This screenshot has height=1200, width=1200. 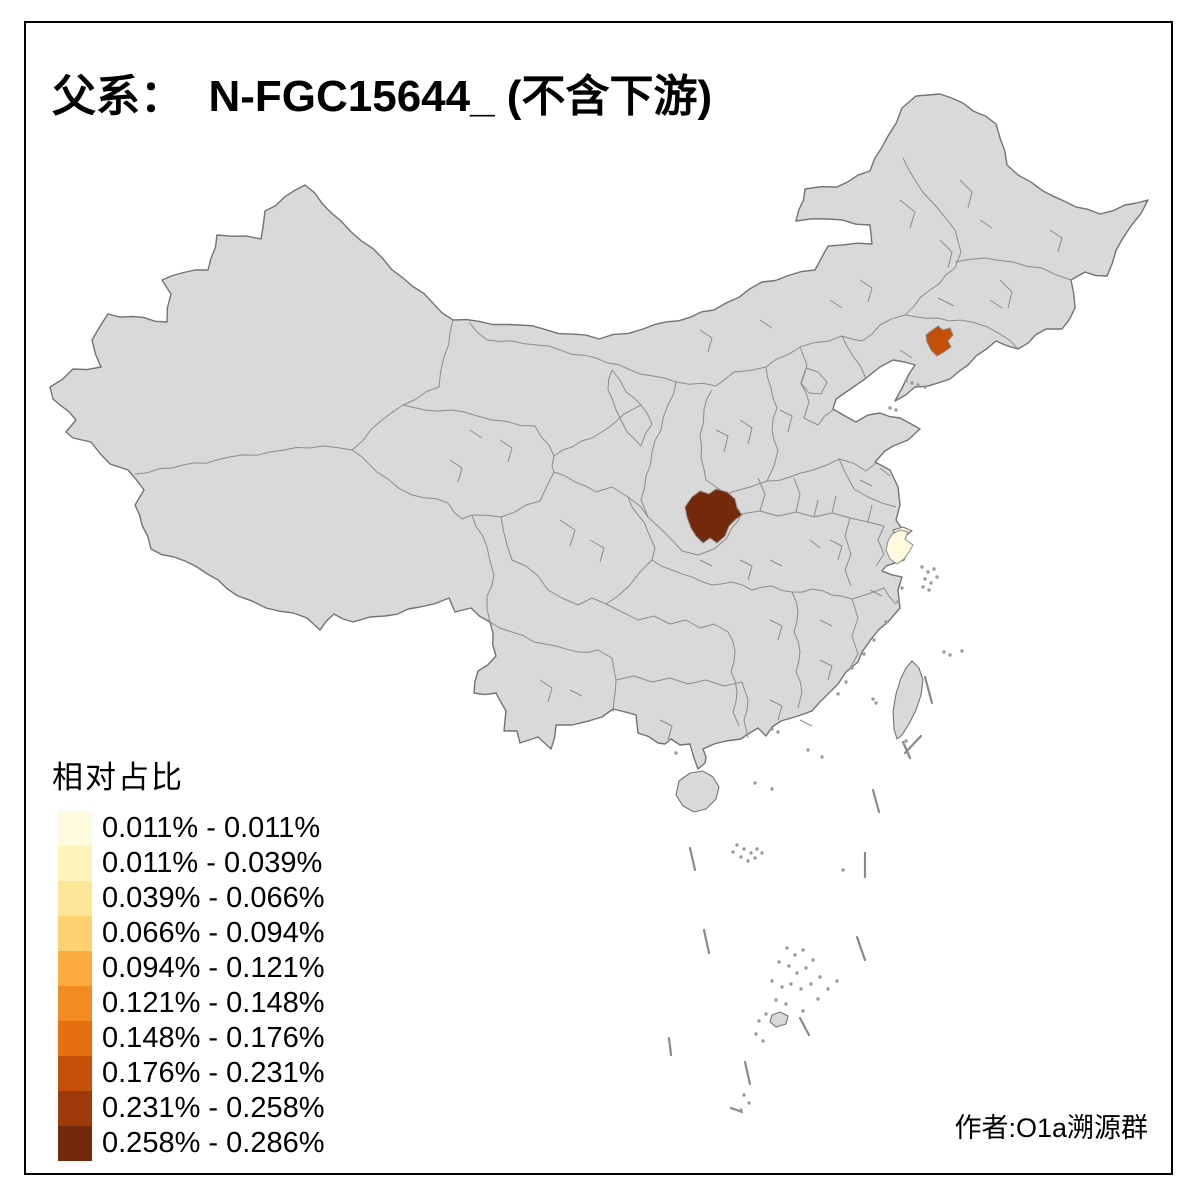 What do you see at coordinates (211, 828) in the screenshot?
I see `legend-label: 0.011% - 0.011%` at bounding box center [211, 828].